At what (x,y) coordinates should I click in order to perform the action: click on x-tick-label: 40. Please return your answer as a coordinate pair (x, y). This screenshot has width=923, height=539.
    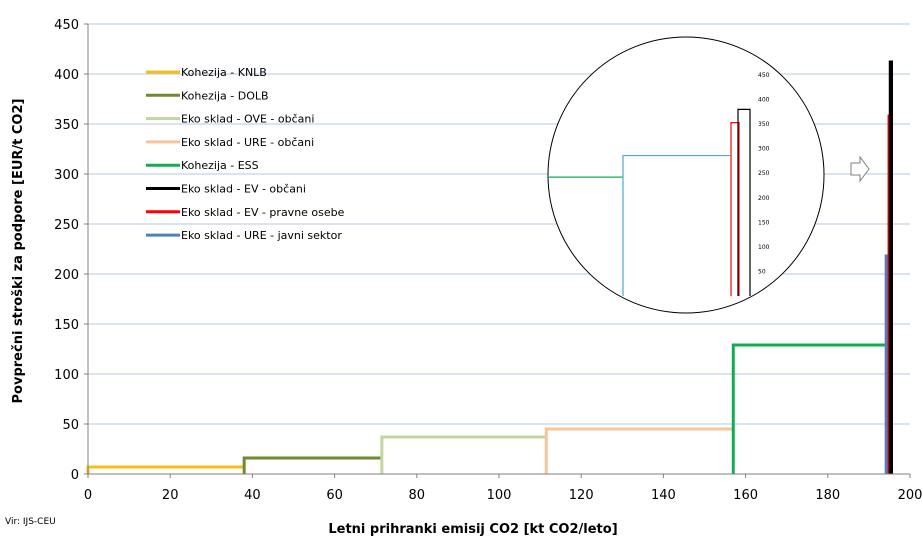
    Looking at the image, I should click on (252, 495).